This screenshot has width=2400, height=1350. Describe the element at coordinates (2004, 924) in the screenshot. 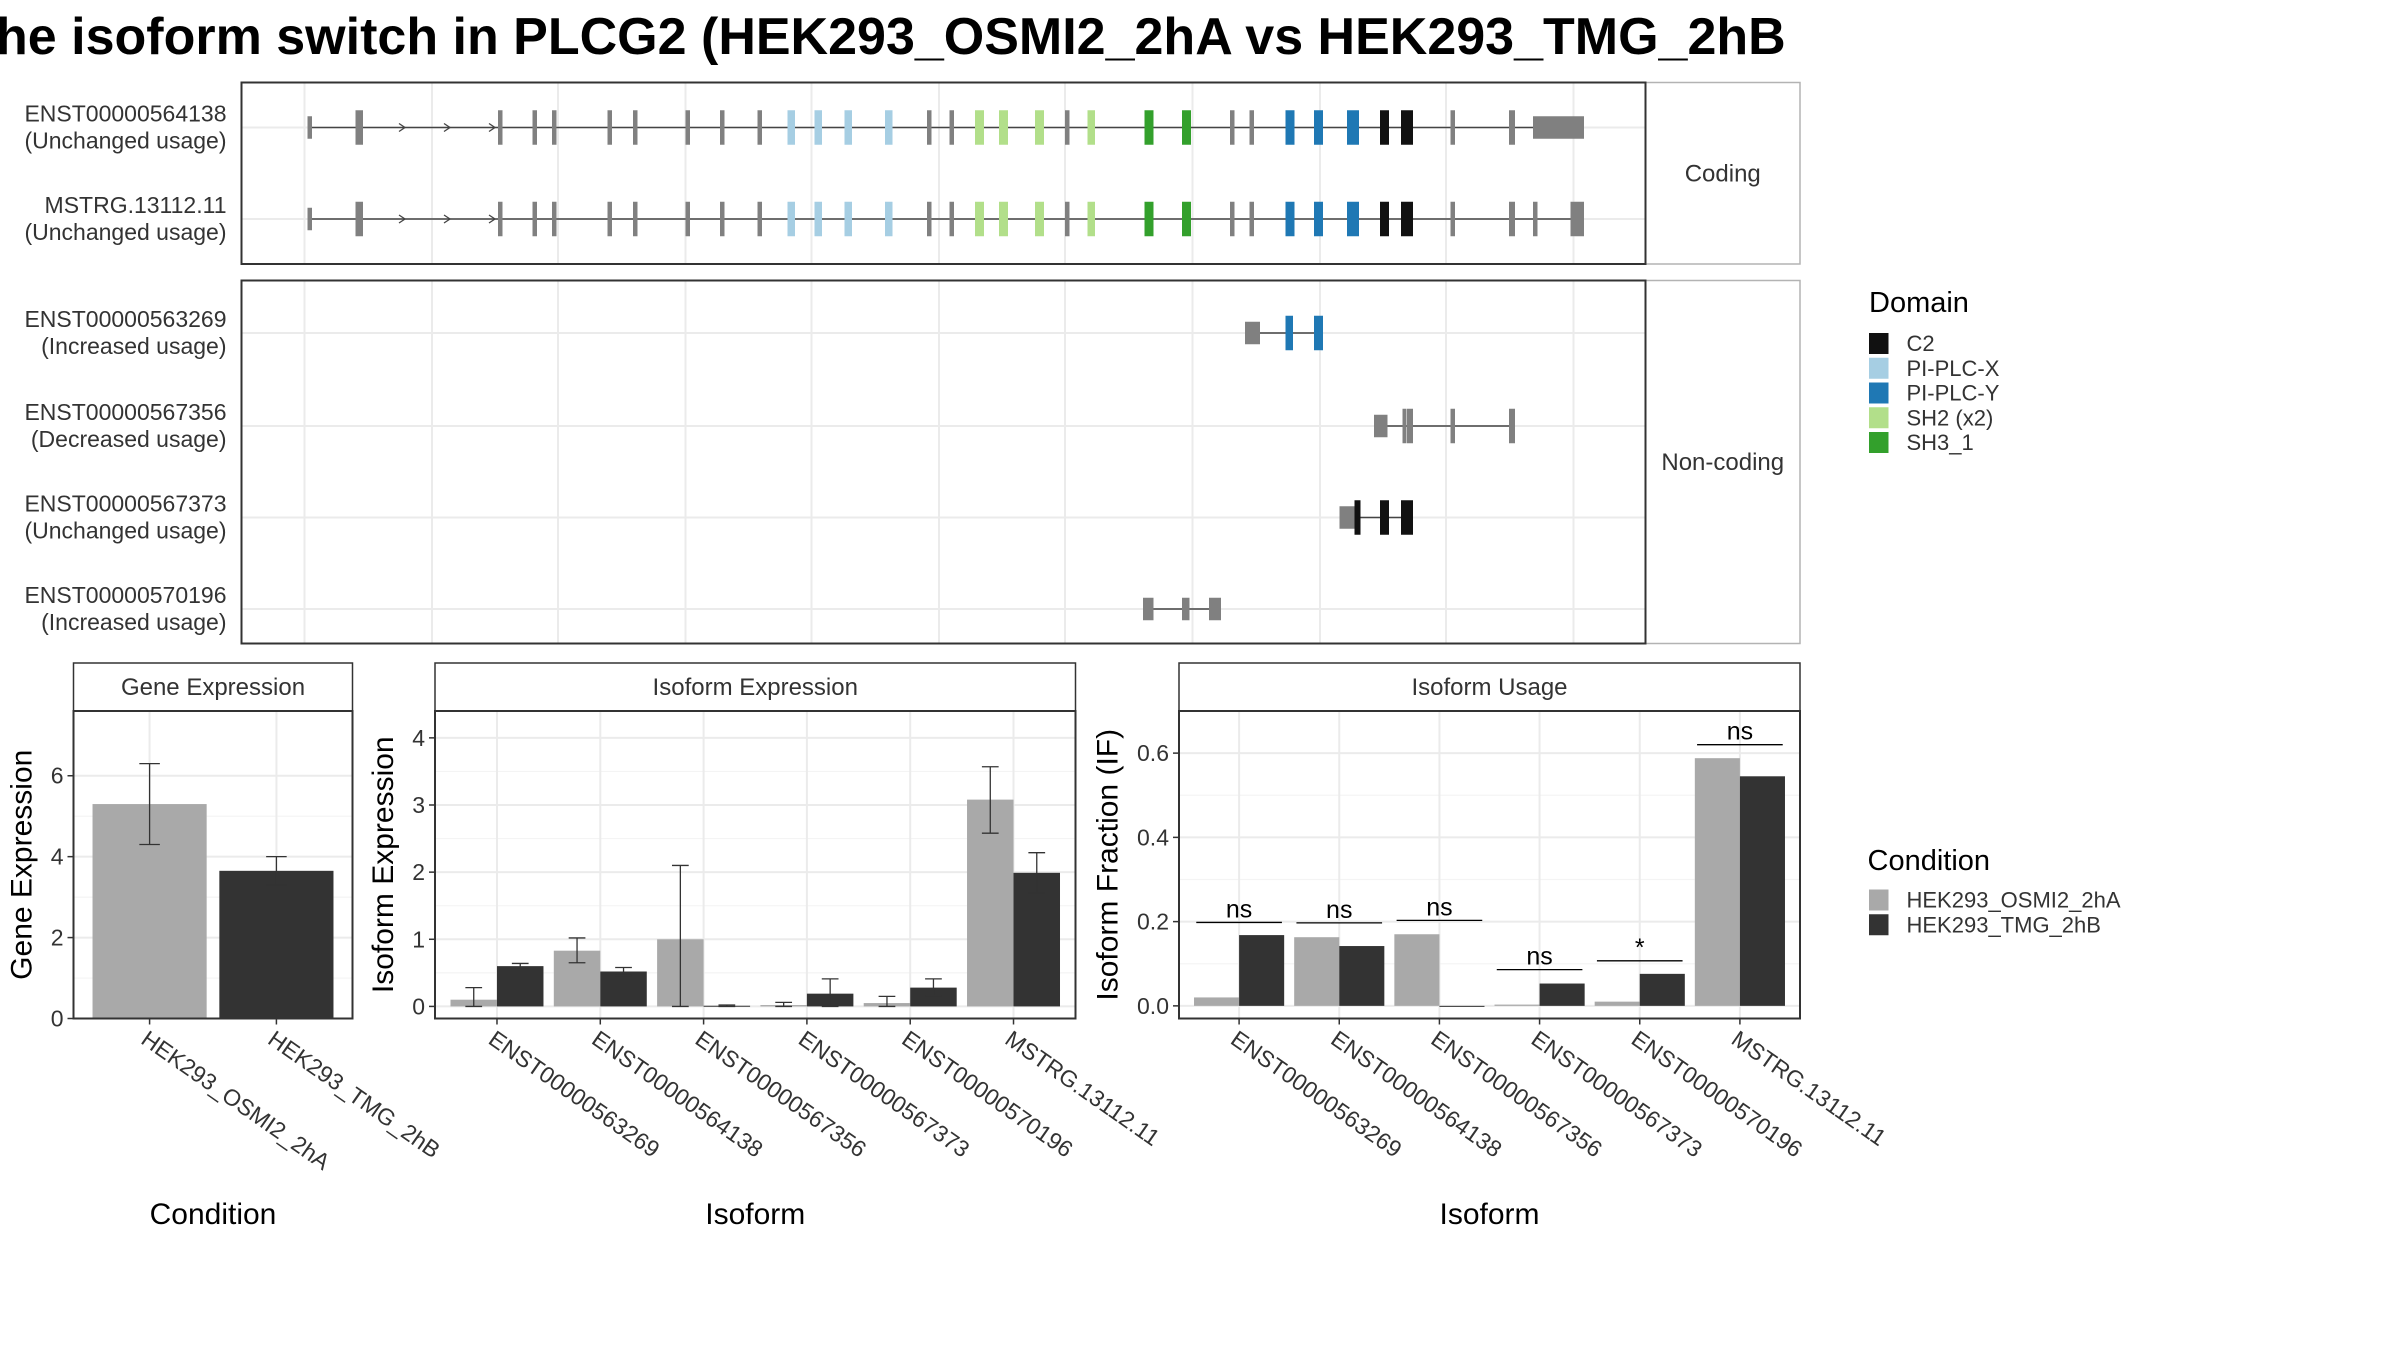

I see `condition-legend-label: HEK293_TMG_2hB` at that location.